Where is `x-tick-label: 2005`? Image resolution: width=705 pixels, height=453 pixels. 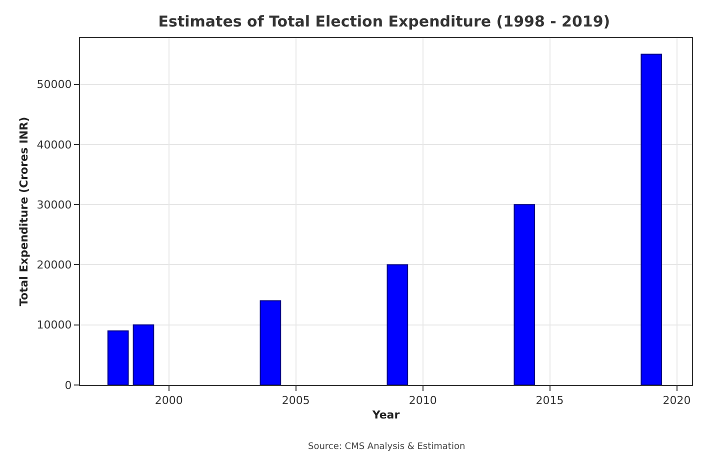 x-tick-label: 2005 is located at coordinates (296, 401).